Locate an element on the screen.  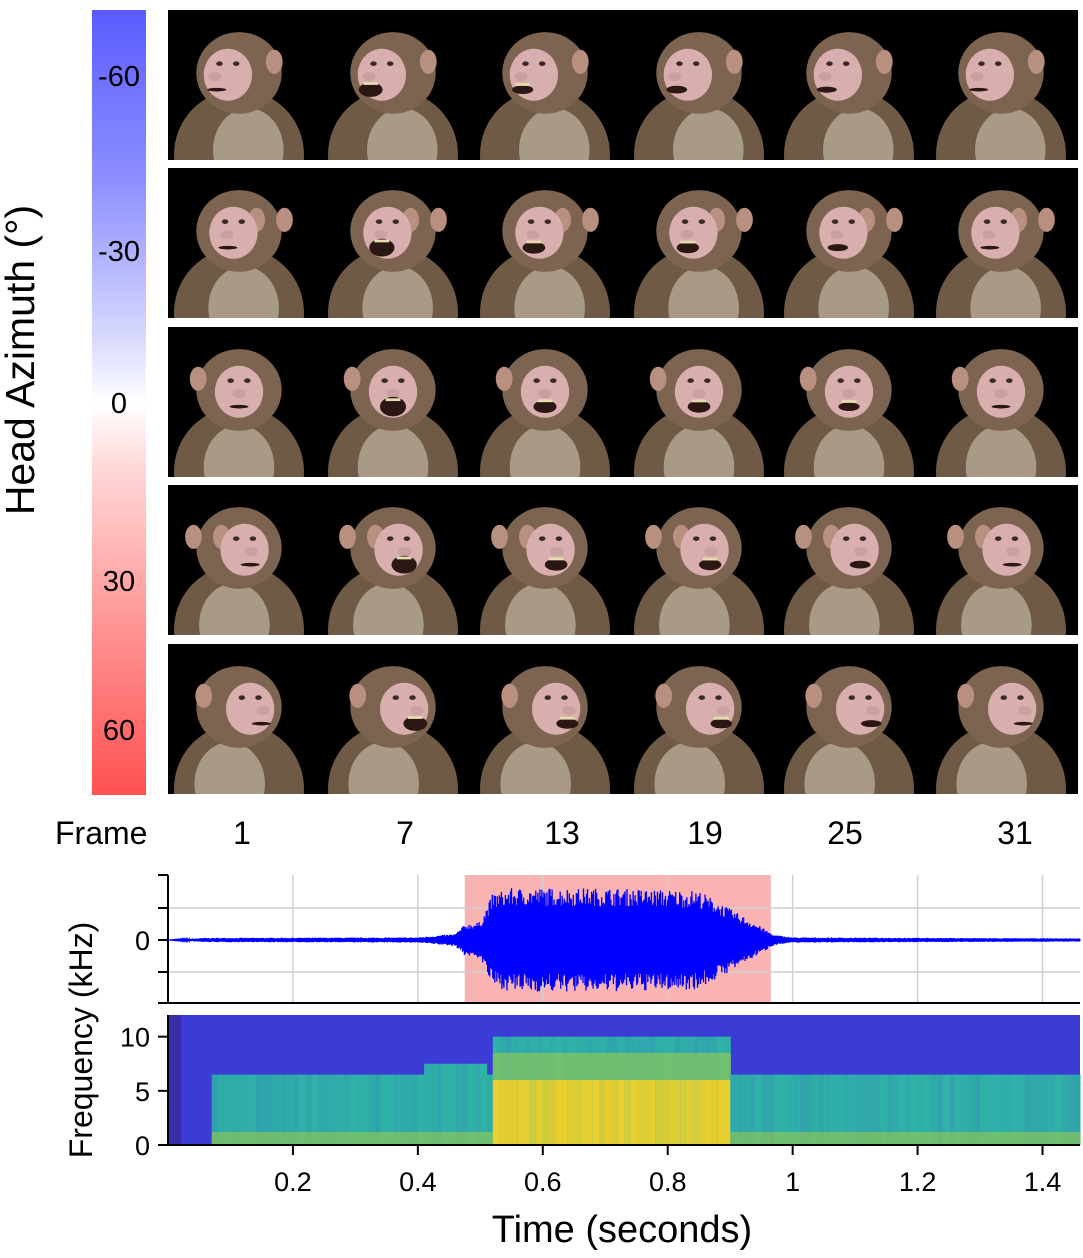
colorbar-tick: -60 is located at coordinates (119, 77).